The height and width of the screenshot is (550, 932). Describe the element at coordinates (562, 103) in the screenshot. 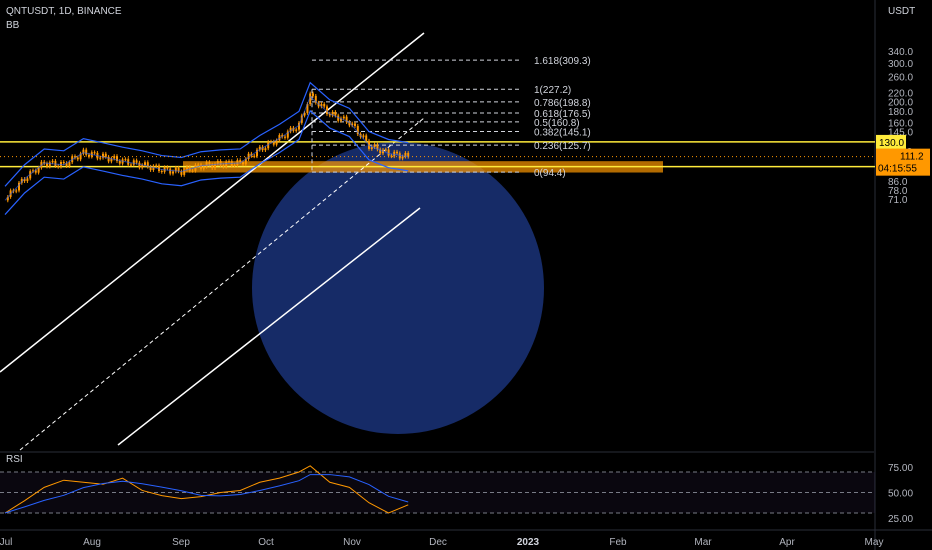

I see `fib-label-0.786: 0.786(198.8)` at that location.